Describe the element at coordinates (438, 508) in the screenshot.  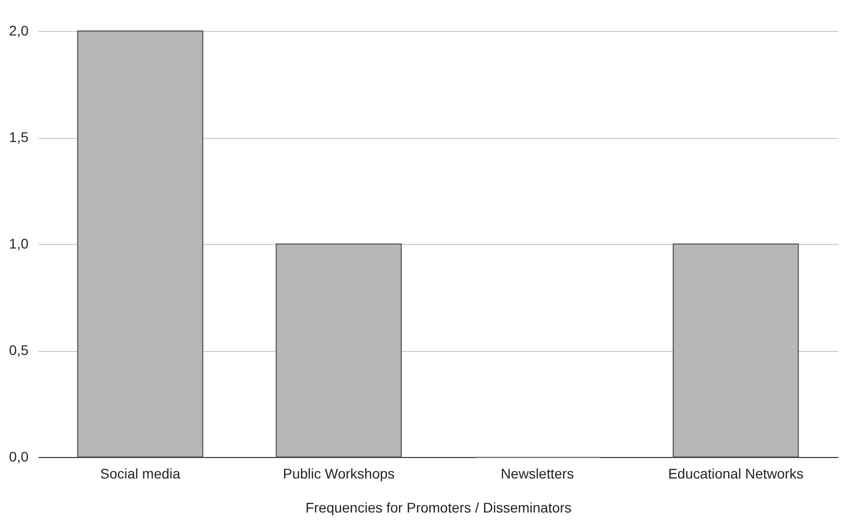
I see `x-axis-title: Frequencies for Promoters / Disseminators` at that location.